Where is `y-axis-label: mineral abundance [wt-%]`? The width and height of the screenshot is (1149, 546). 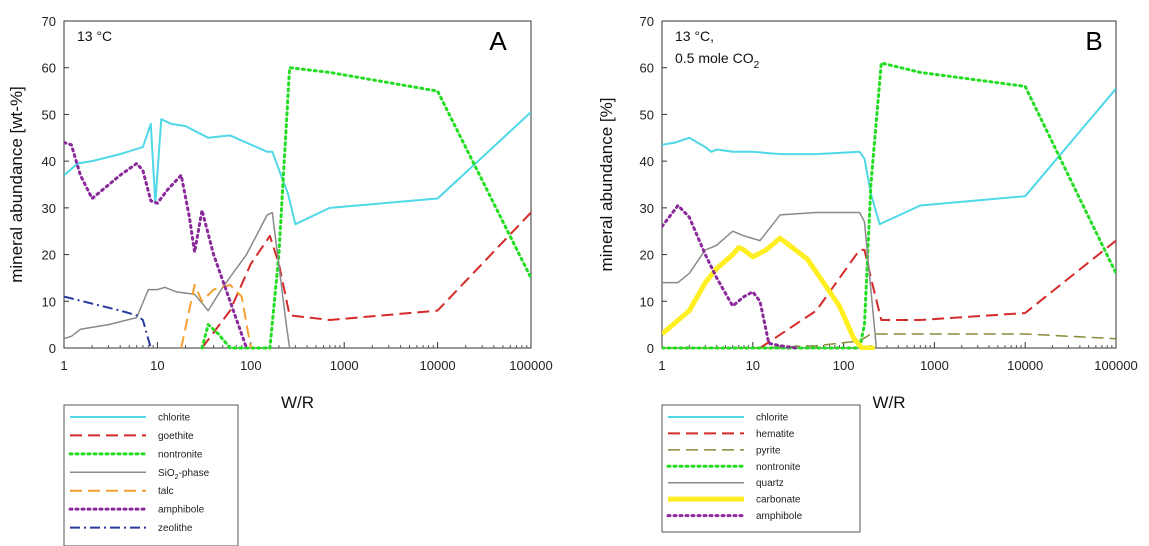 y-axis-label: mineral abundance [wt-%] is located at coordinates (16, 184).